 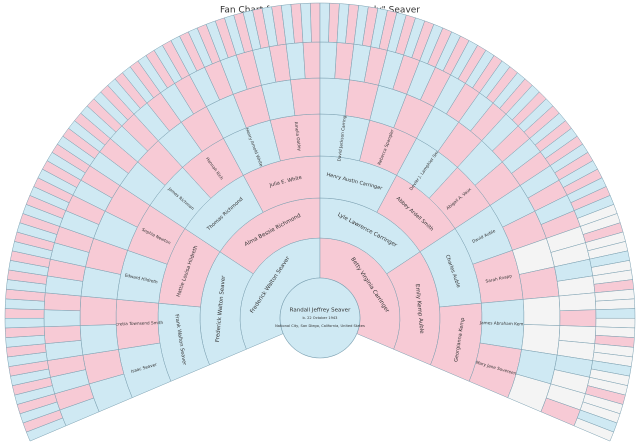 I want to click on ancestor-name: Sarah Knapp, so click(x=499, y=278).